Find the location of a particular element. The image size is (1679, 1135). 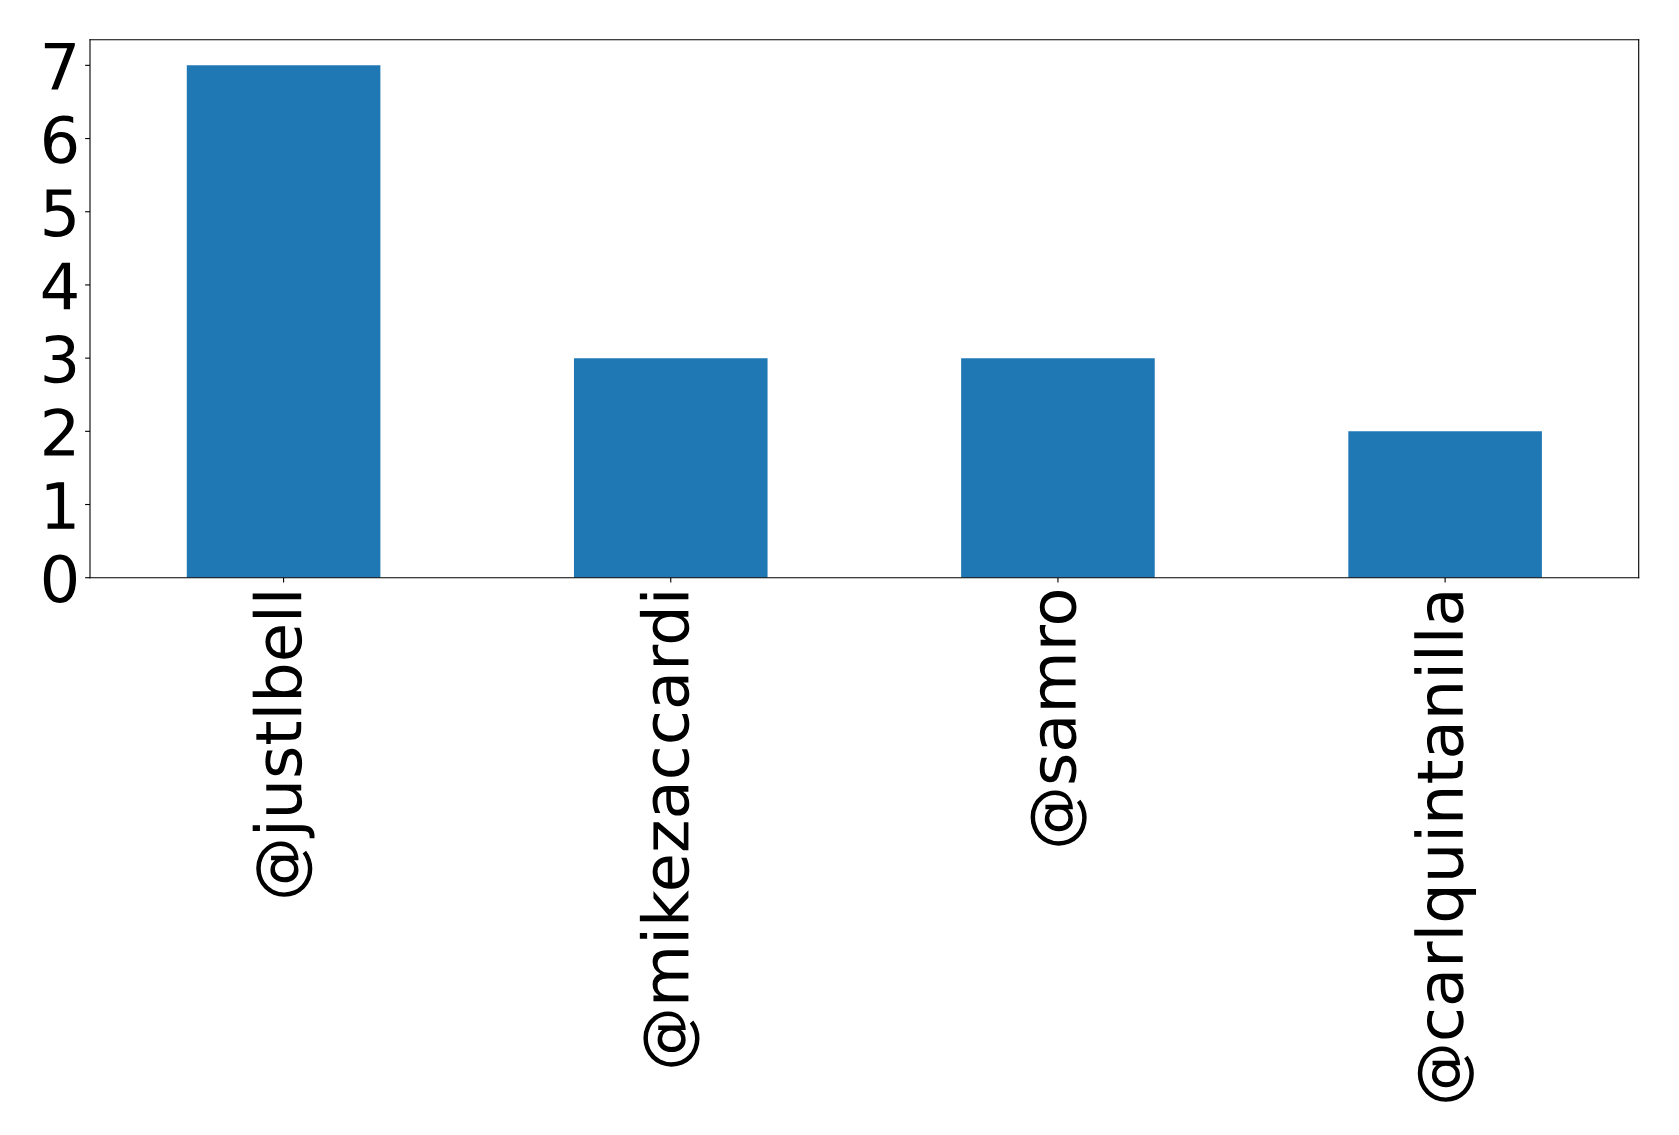

x-tick-label: @justlbell is located at coordinates (283, 745).